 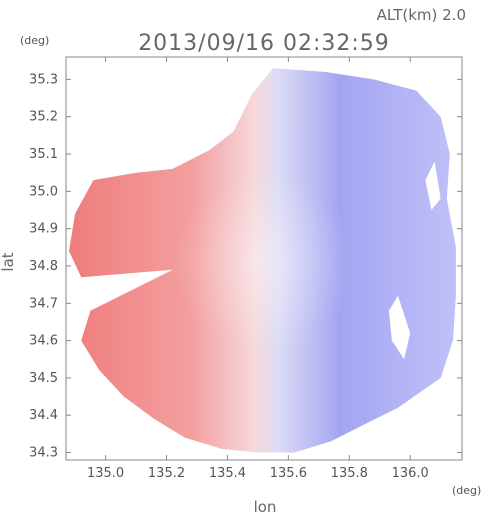 What do you see at coordinates (265, 507) in the screenshot?
I see `x-axis-label: lon` at bounding box center [265, 507].